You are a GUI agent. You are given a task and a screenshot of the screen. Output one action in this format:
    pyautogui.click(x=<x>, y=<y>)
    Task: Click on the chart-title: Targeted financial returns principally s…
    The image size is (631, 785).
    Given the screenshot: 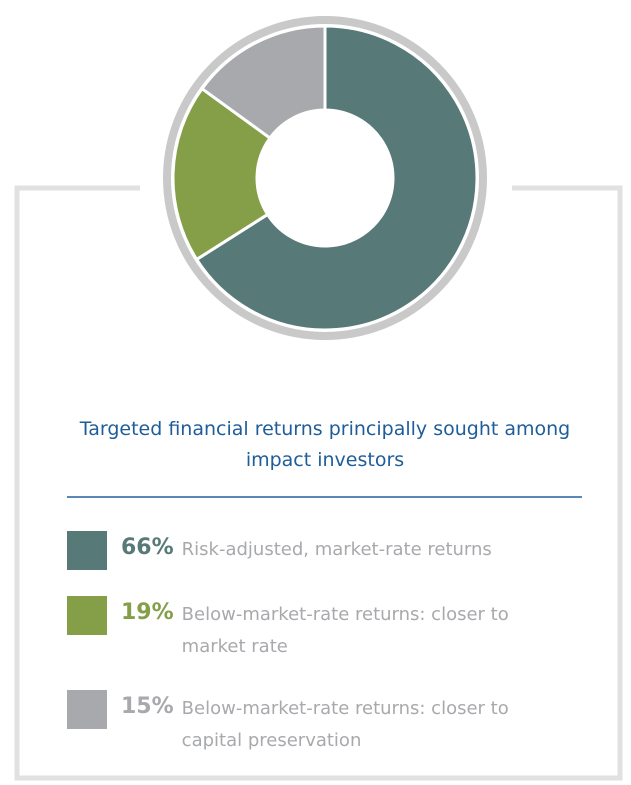 What is the action you would take?
    pyautogui.click(x=325, y=444)
    